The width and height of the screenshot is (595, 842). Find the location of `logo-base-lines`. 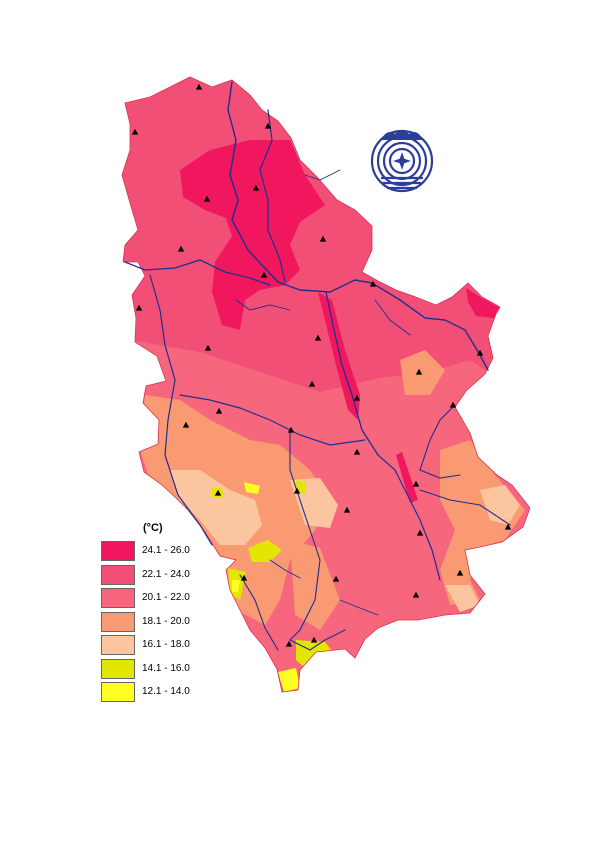

logo-base-lines is located at coordinates (402, 183).